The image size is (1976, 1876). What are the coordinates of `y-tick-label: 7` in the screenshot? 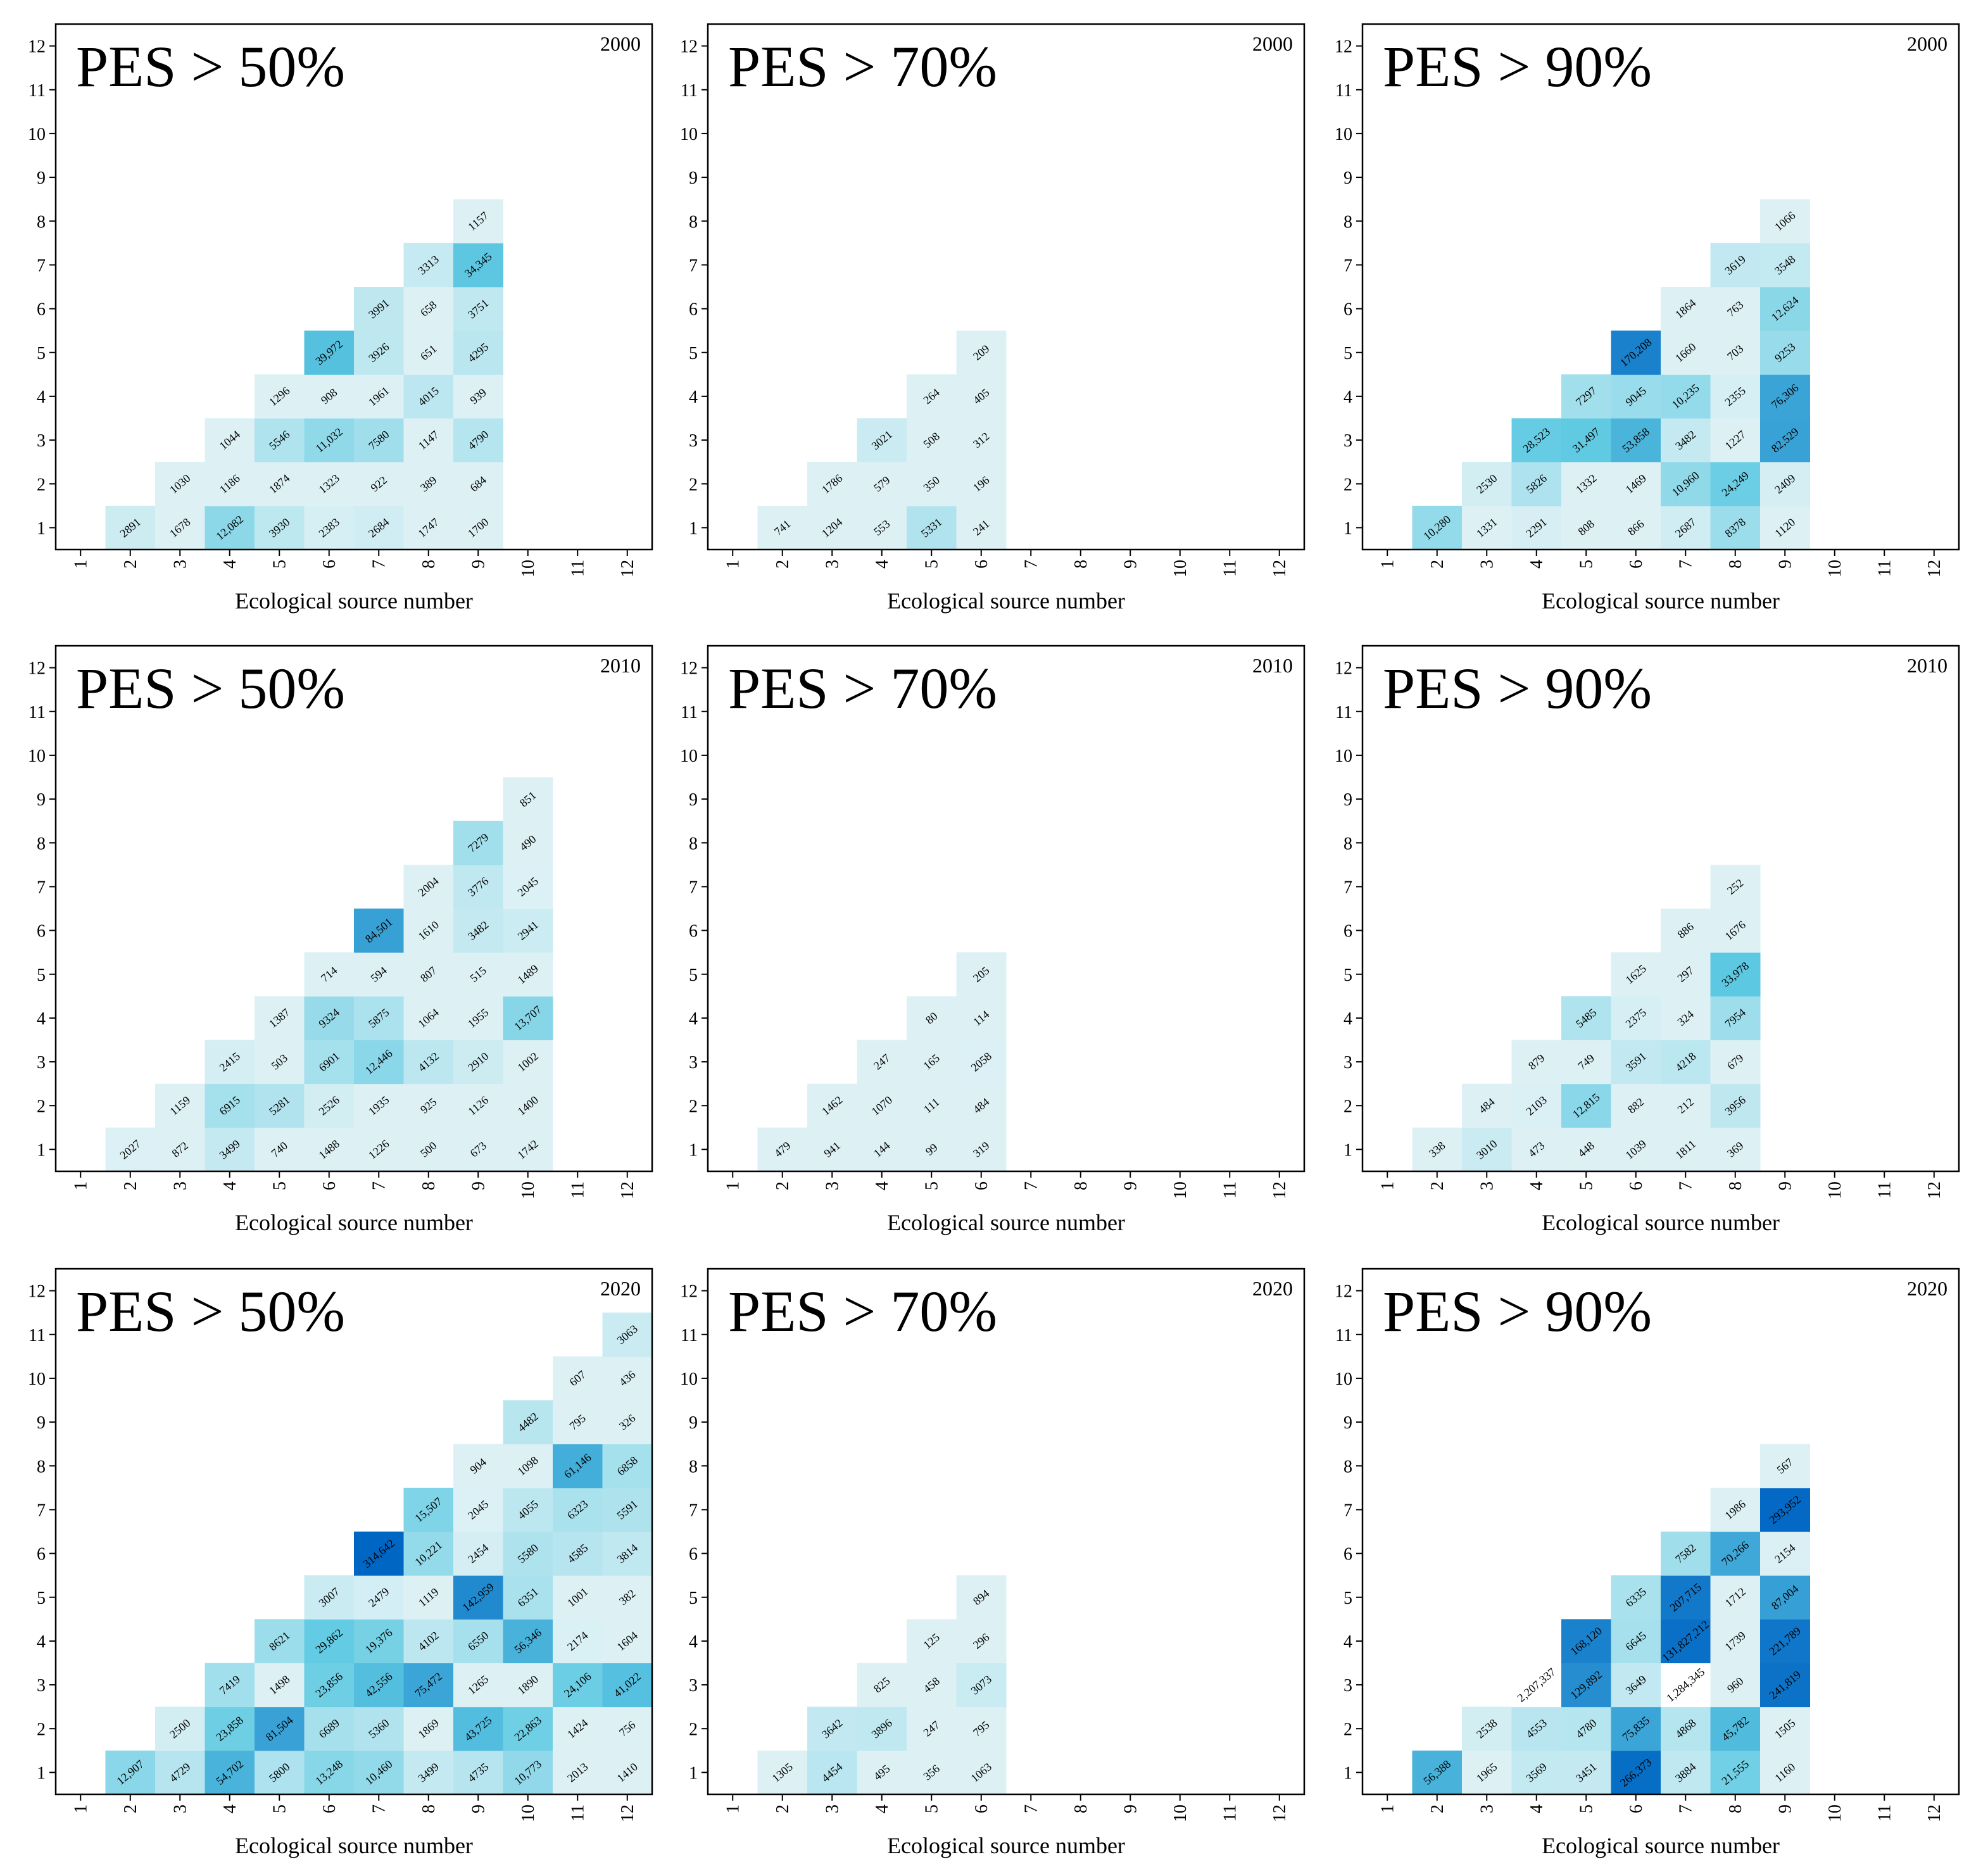 It's located at (1348, 265).